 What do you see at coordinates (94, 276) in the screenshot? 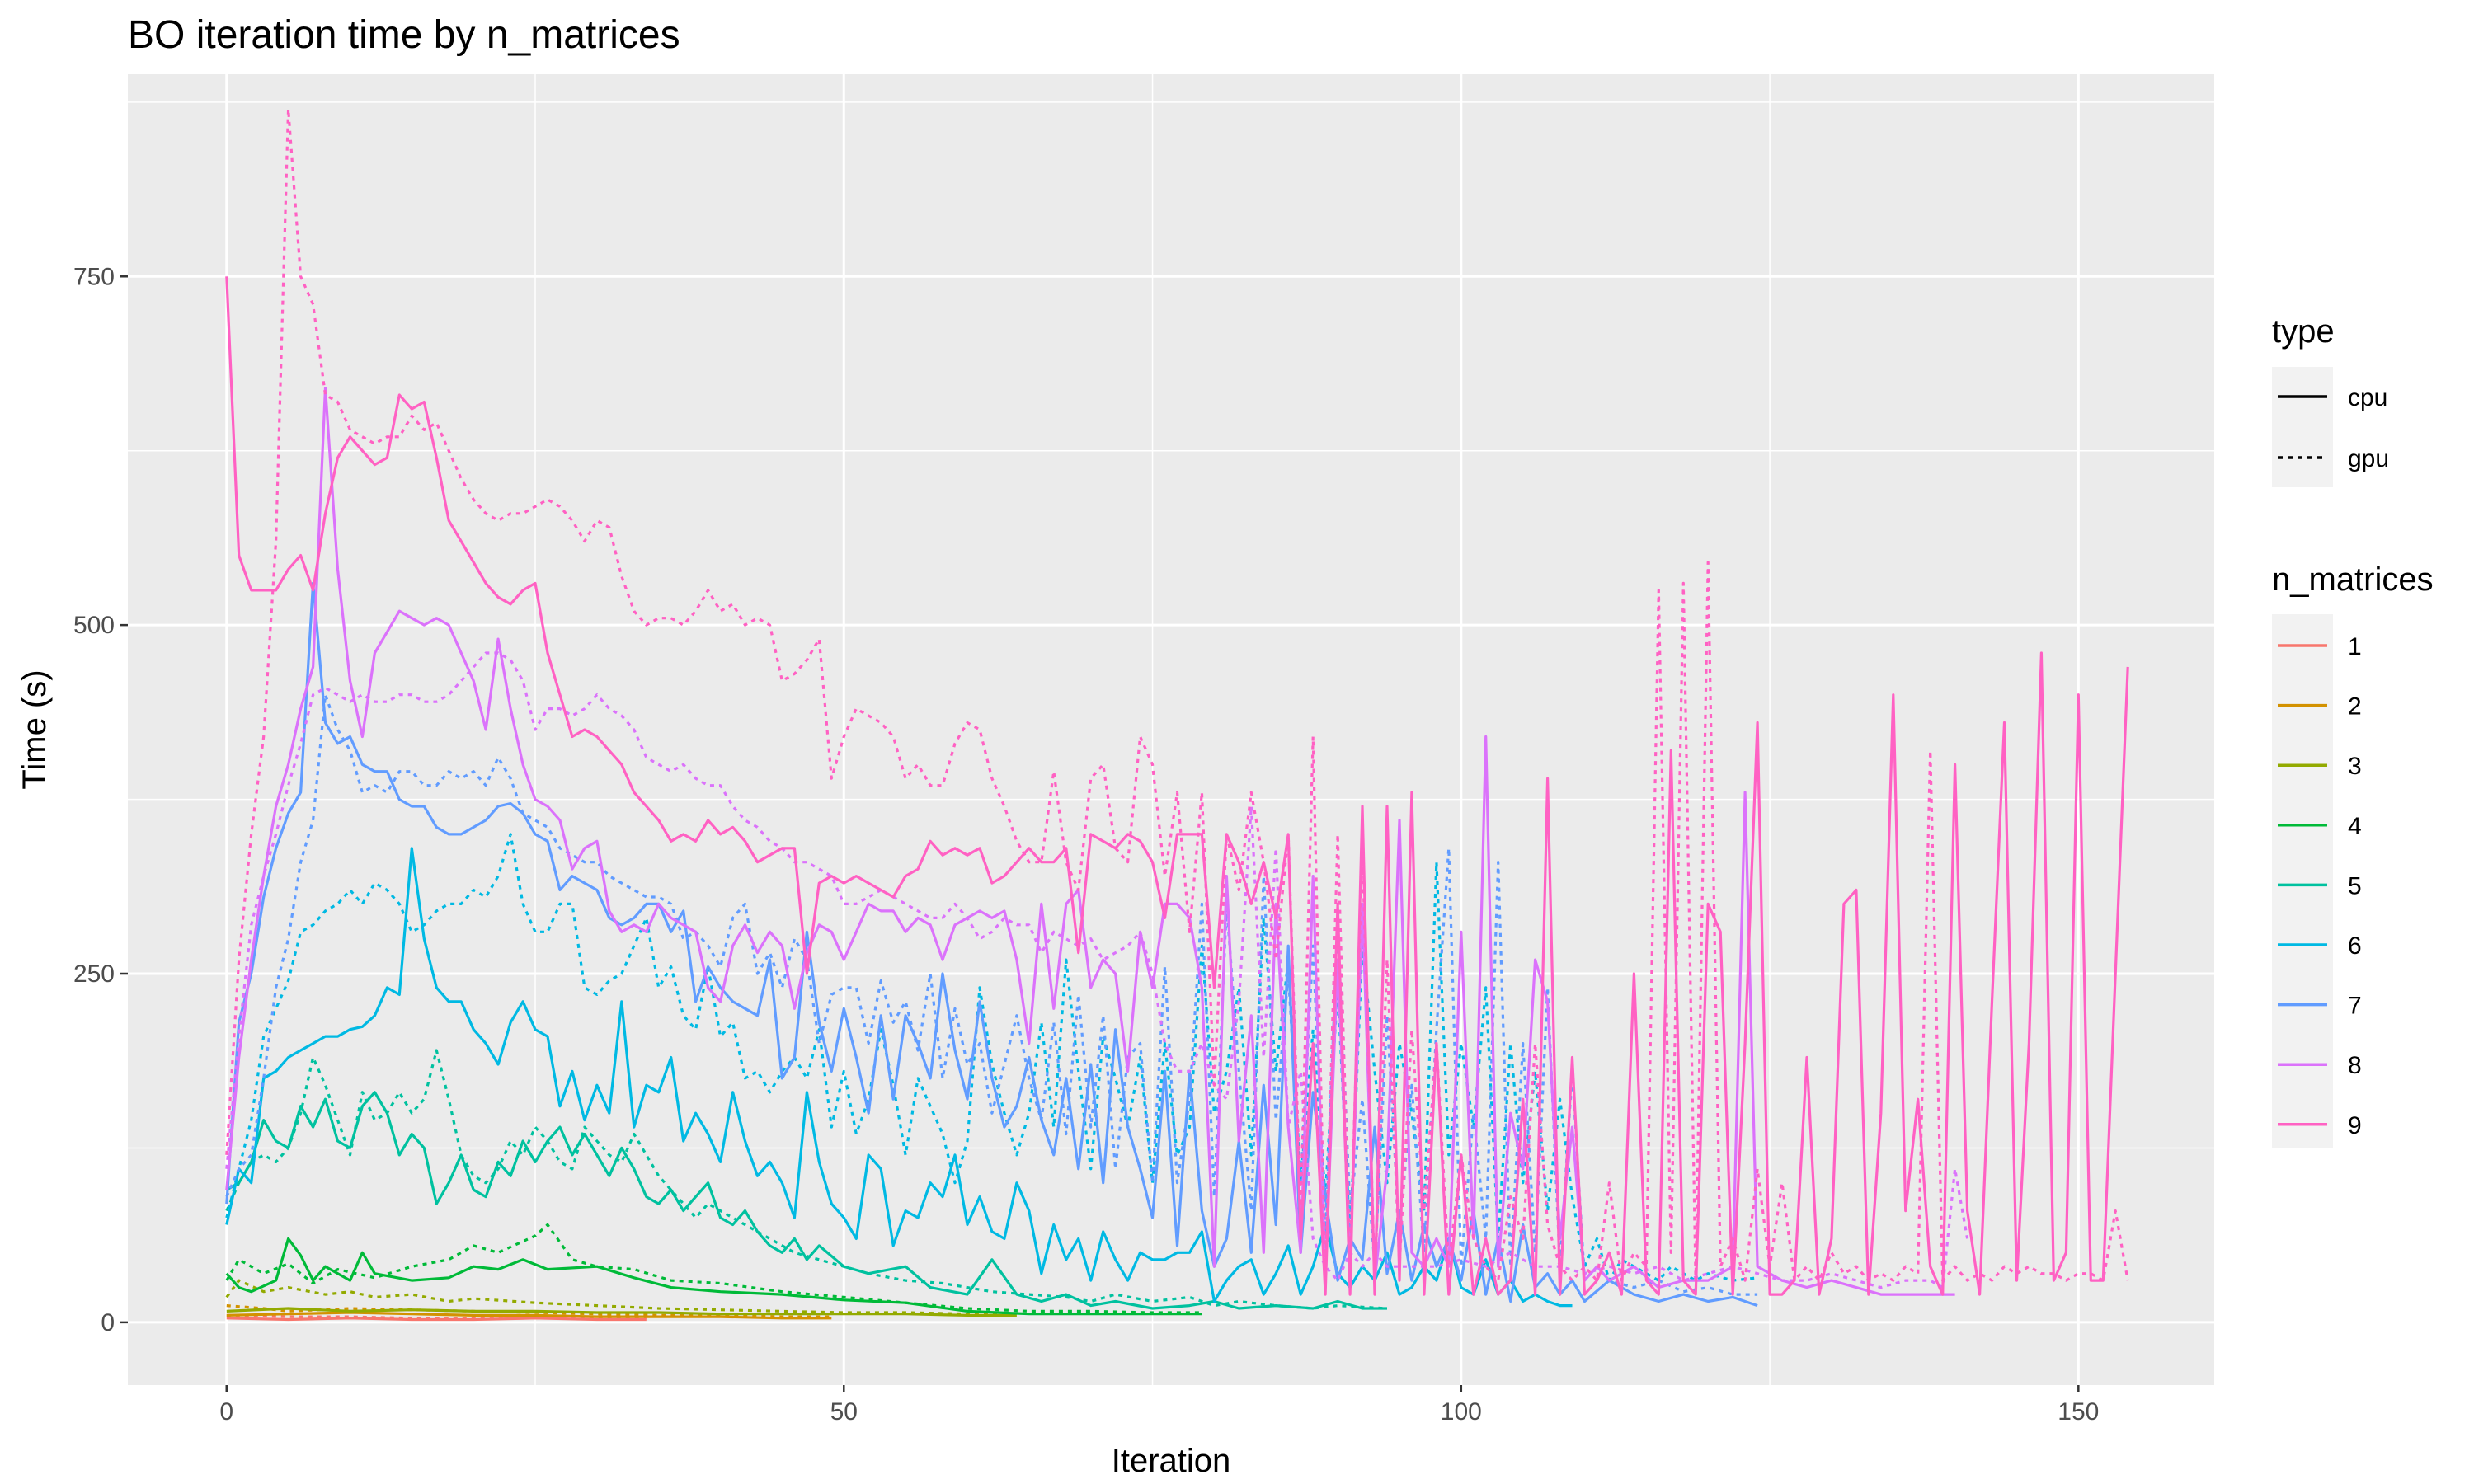
I see `y-tick-label: 750` at bounding box center [94, 276].